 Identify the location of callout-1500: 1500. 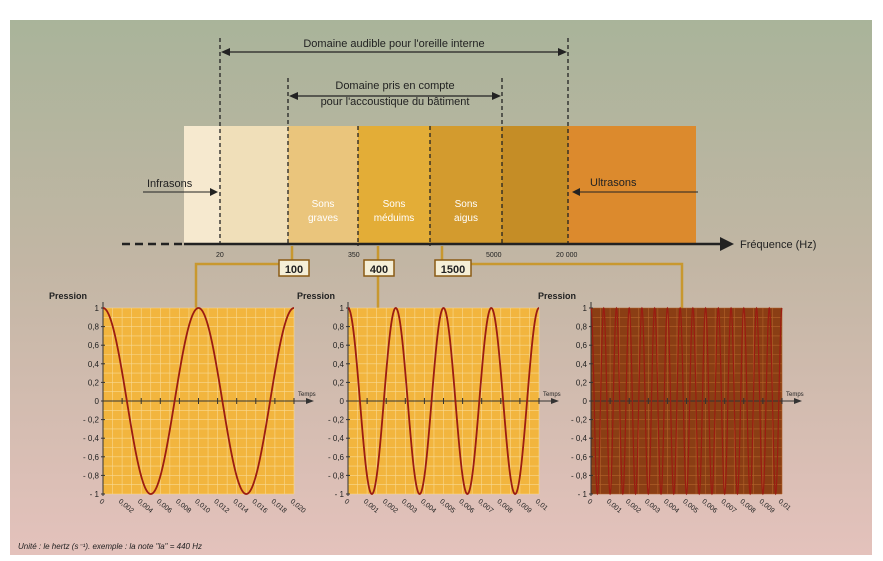
(453, 270).